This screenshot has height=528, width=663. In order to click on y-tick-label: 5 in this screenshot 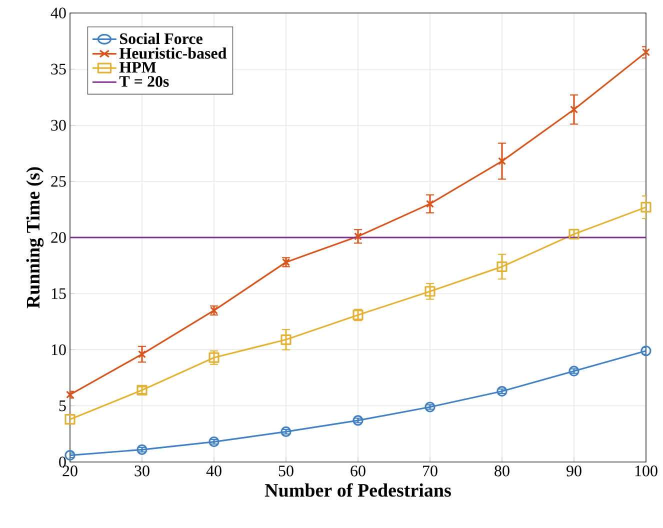, I will do `click(62, 406)`.